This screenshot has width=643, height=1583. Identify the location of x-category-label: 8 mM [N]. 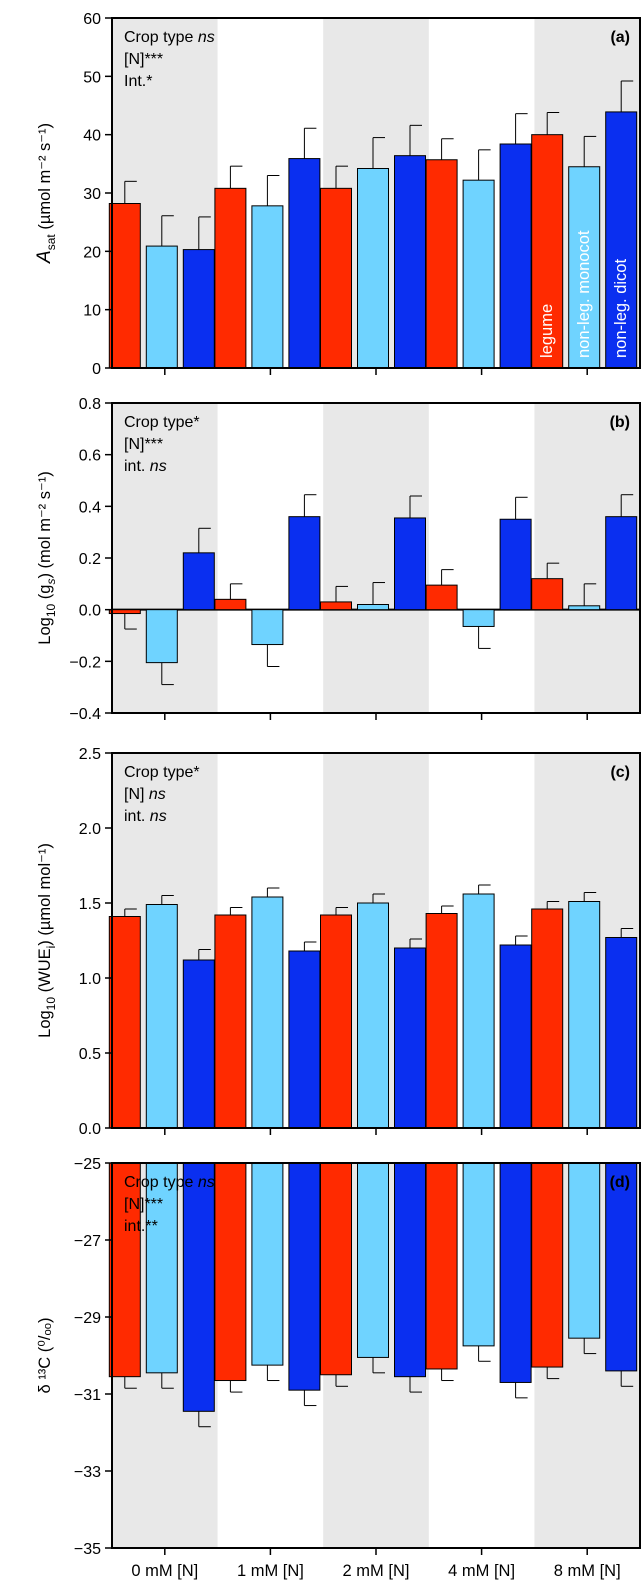
(587, 1571).